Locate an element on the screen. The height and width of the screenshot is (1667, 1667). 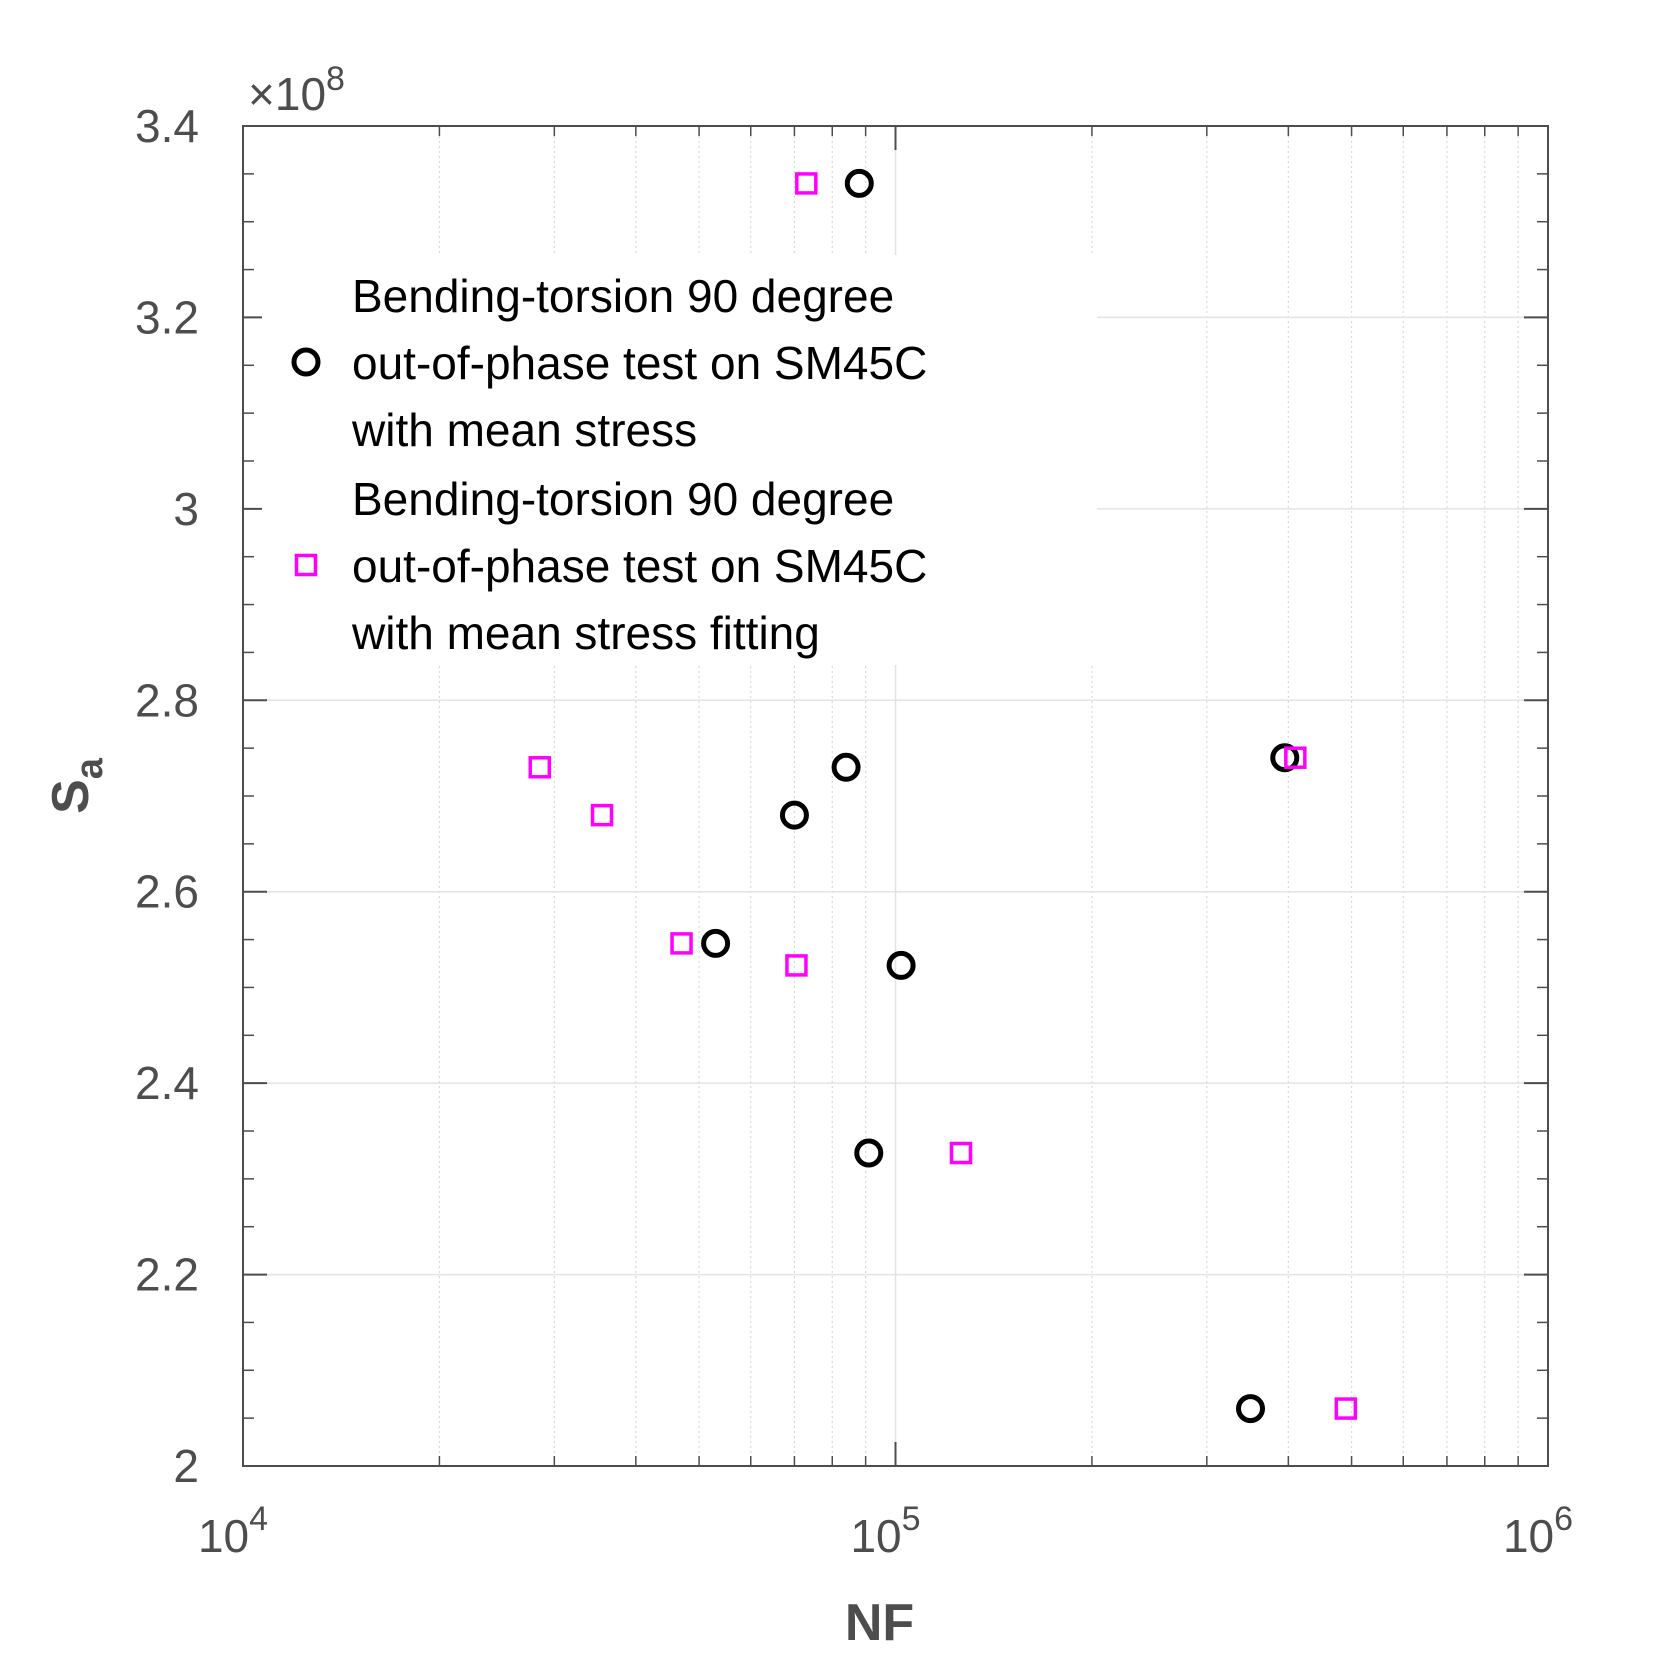
y-tick-label: 2.6 is located at coordinates (167, 892).